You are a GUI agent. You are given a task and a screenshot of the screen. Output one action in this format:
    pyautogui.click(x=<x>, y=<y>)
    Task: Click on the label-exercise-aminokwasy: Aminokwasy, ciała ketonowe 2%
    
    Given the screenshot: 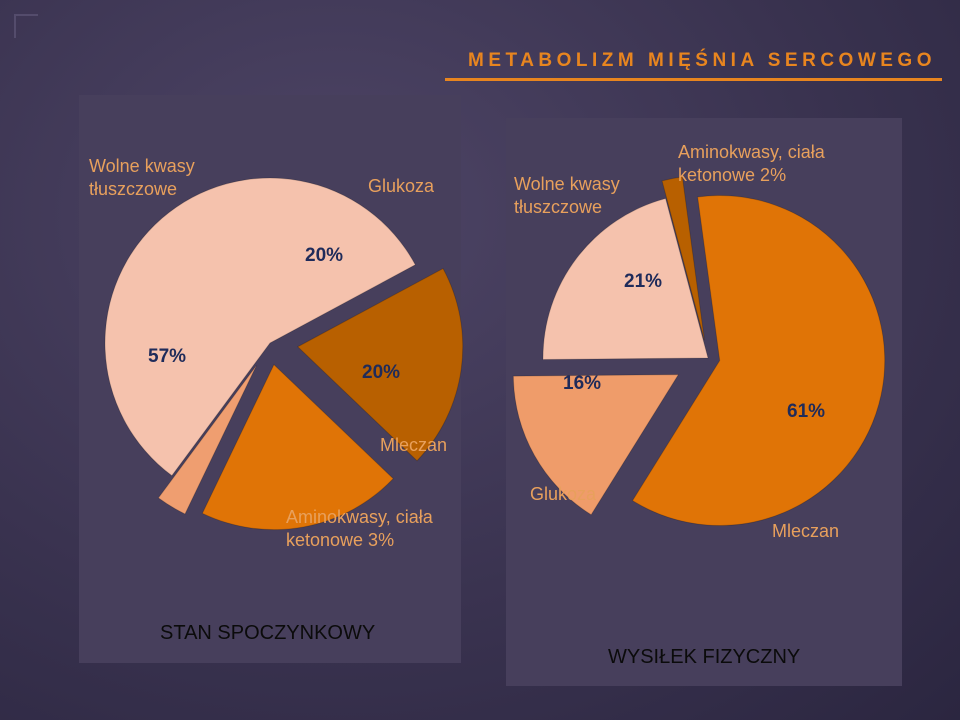 What is the action you would take?
    pyautogui.click(x=751, y=163)
    